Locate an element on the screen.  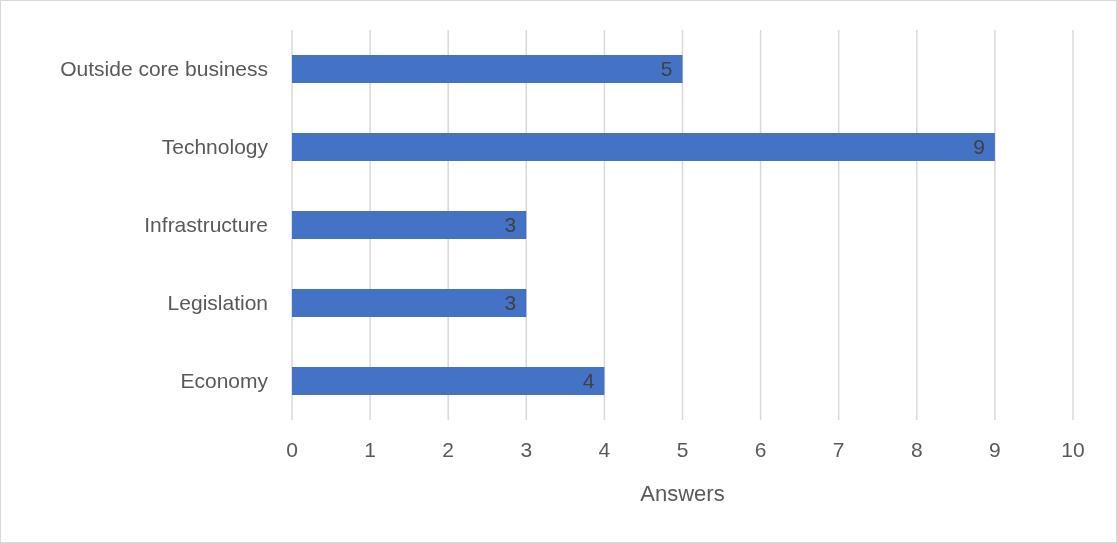
data-label: 4 is located at coordinates (588, 381).